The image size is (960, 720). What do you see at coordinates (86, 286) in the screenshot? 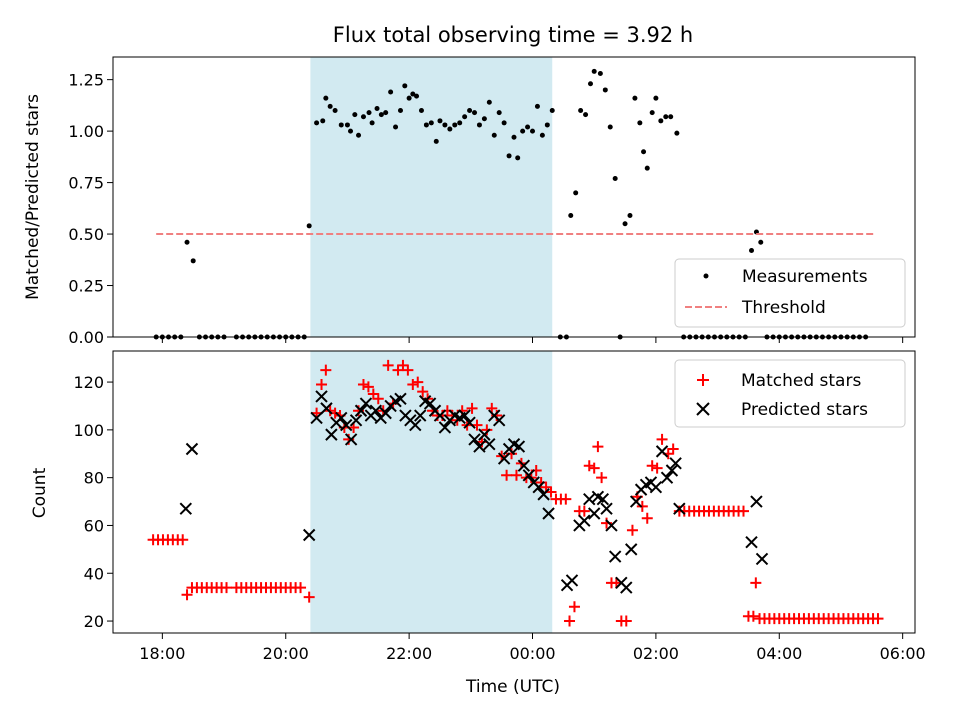
I see `top-ytick-label: 0.25` at bounding box center [86, 286].